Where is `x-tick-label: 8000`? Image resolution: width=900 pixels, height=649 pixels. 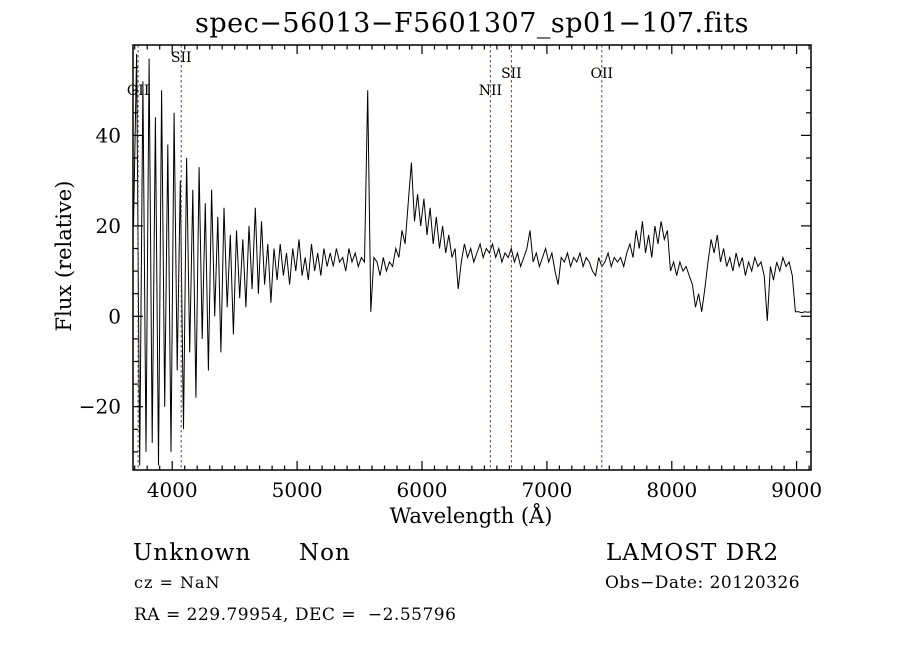
x-tick-label: 8000 is located at coordinates (671, 490).